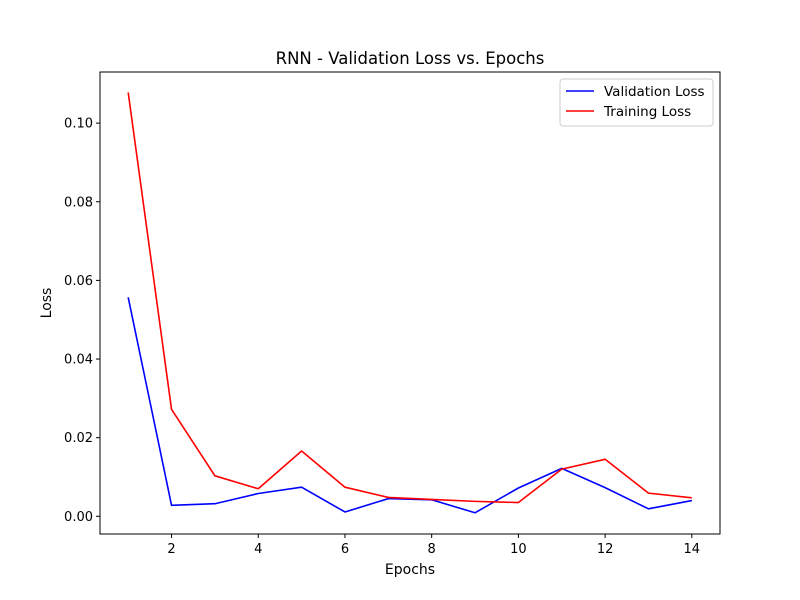 This screenshot has width=800, height=600. I want to click on legend-box, so click(636, 102).